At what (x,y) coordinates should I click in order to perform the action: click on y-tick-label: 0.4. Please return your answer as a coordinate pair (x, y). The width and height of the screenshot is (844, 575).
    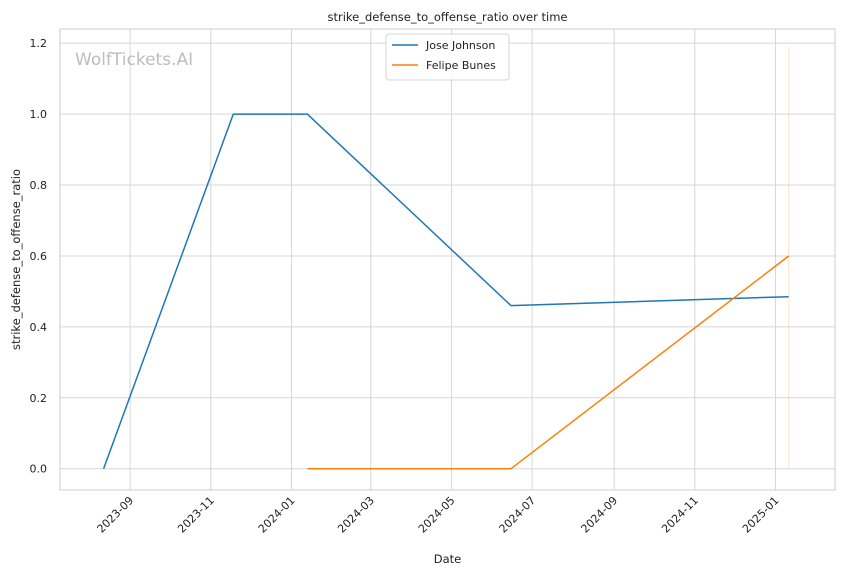
    Looking at the image, I should click on (39, 327).